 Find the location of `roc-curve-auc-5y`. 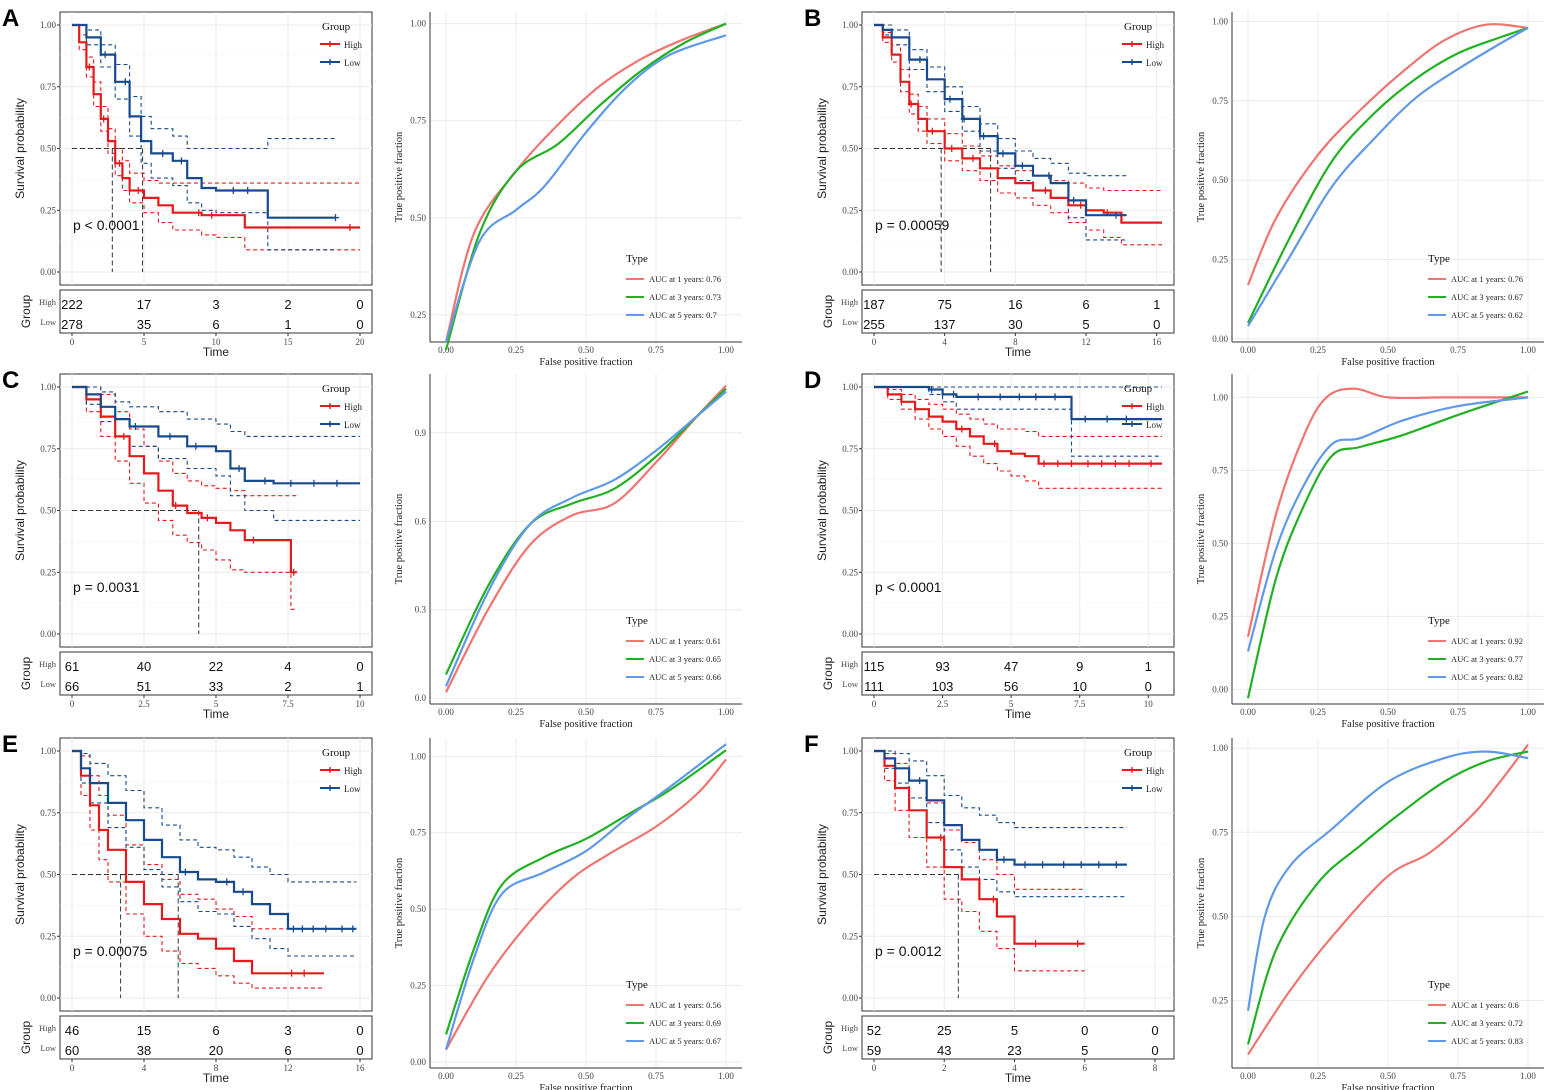

roc-curve-auc-5y is located at coordinates (1387, 524).